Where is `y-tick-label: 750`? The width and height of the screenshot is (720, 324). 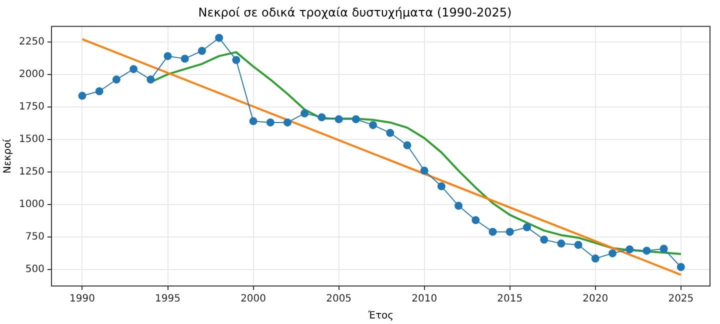
y-tick-label: 750 is located at coordinates (34, 237).